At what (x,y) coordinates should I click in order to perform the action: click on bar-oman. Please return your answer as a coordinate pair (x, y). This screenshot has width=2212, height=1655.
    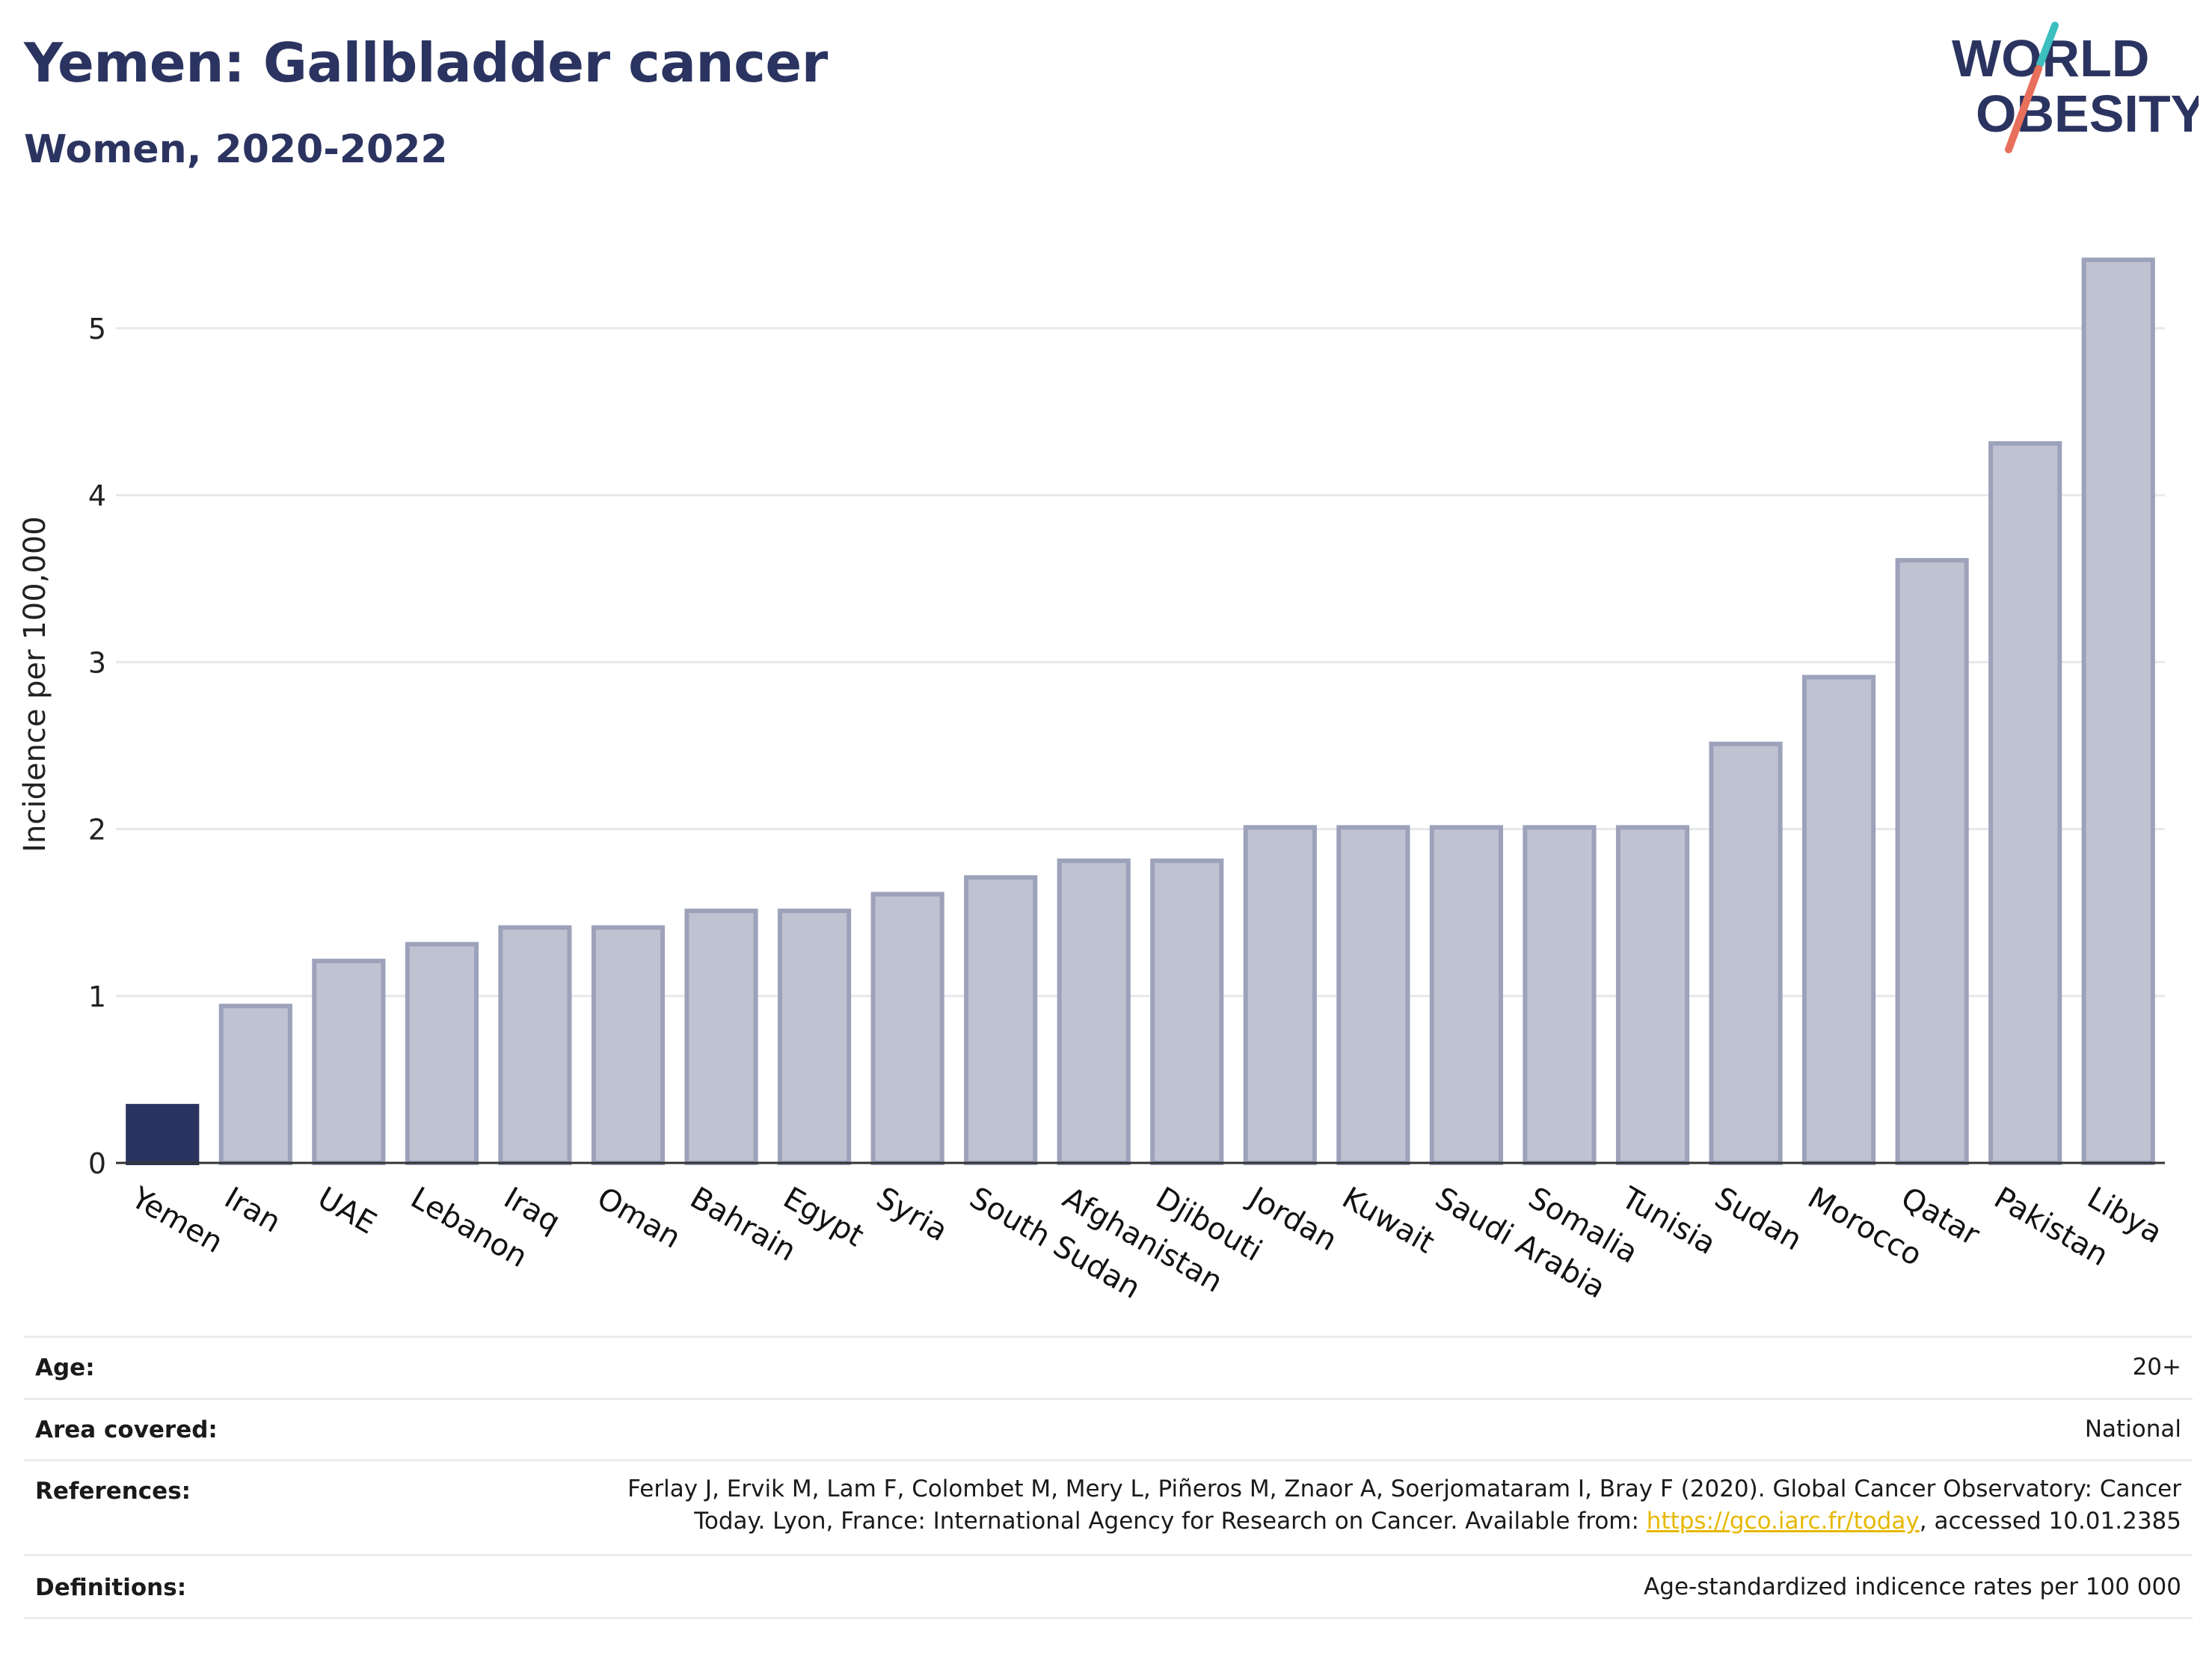
    Looking at the image, I should click on (628, 1045).